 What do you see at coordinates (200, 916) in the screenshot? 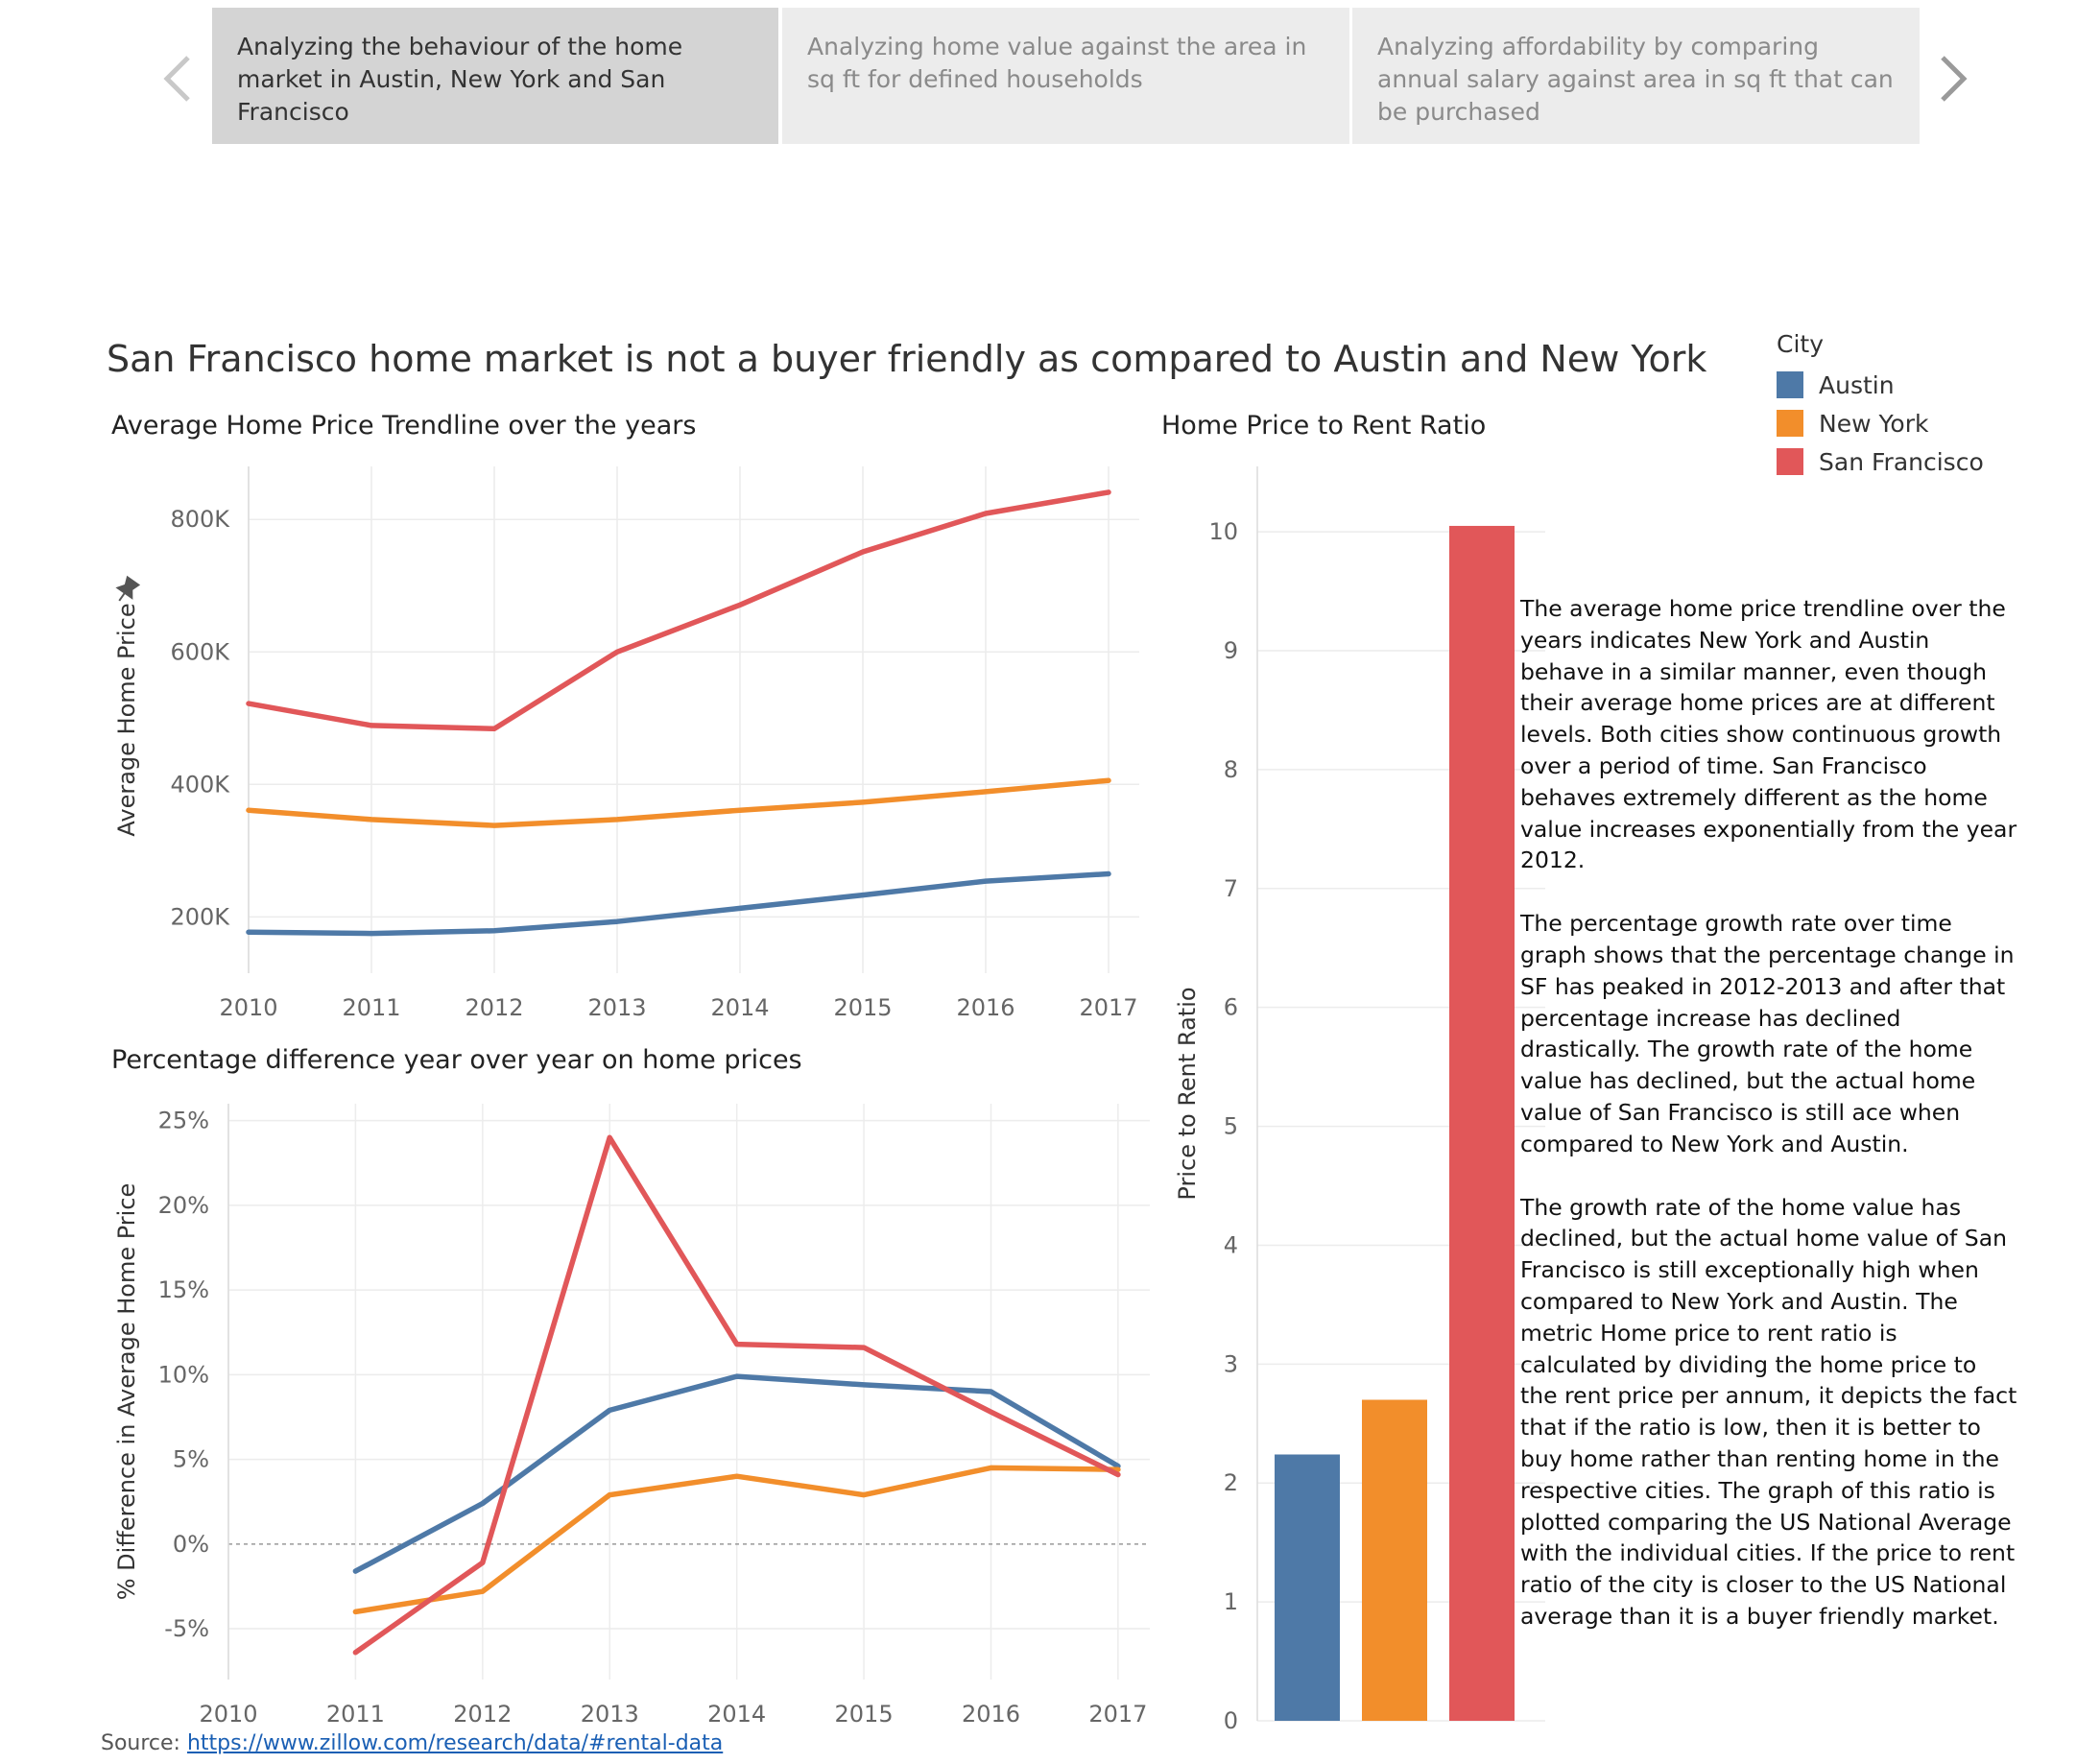
I see `avg-price-y-tick-label: 200K` at bounding box center [200, 916].